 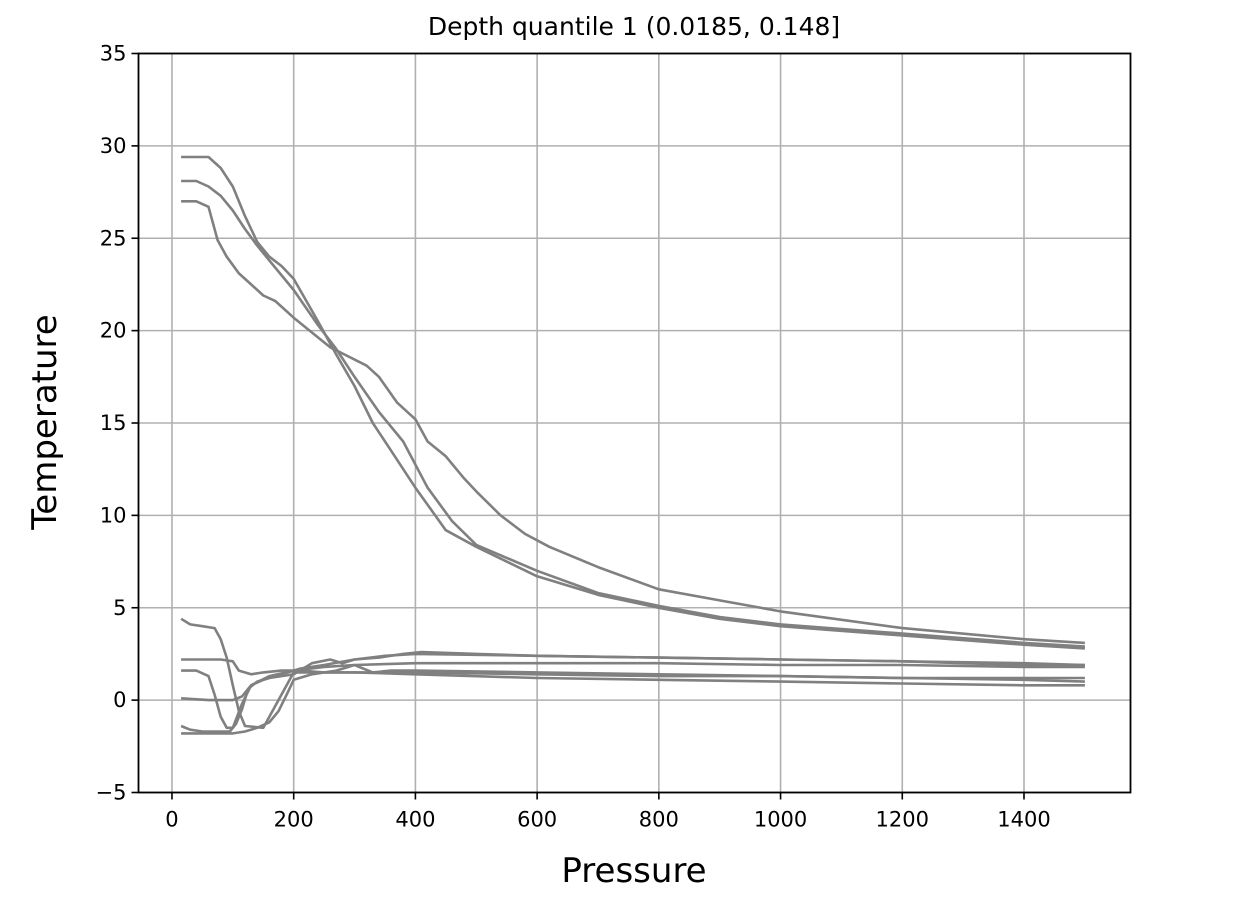 What do you see at coordinates (119, 700) in the screenshot?
I see `y-tick-label: 0` at bounding box center [119, 700].